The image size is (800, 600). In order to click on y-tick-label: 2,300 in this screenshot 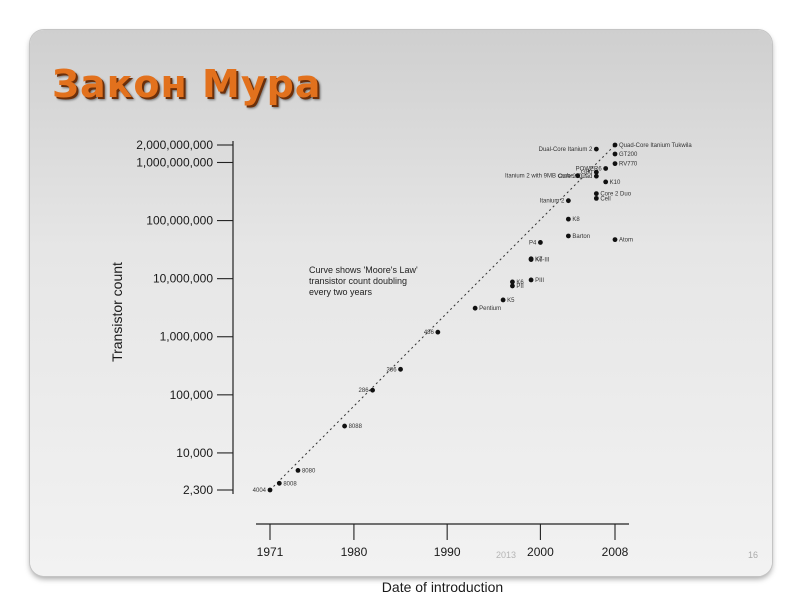, I will do `click(198, 490)`.